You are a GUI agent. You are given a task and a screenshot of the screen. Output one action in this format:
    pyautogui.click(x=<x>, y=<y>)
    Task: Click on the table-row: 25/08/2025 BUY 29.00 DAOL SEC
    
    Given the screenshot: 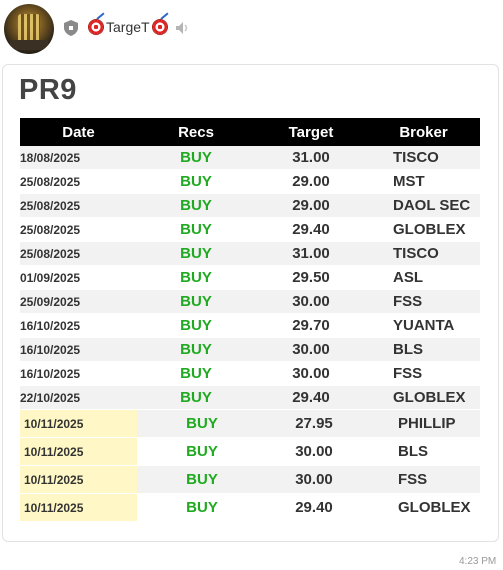 What is the action you would take?
    pyautogui.click(x=250, y=206)
    